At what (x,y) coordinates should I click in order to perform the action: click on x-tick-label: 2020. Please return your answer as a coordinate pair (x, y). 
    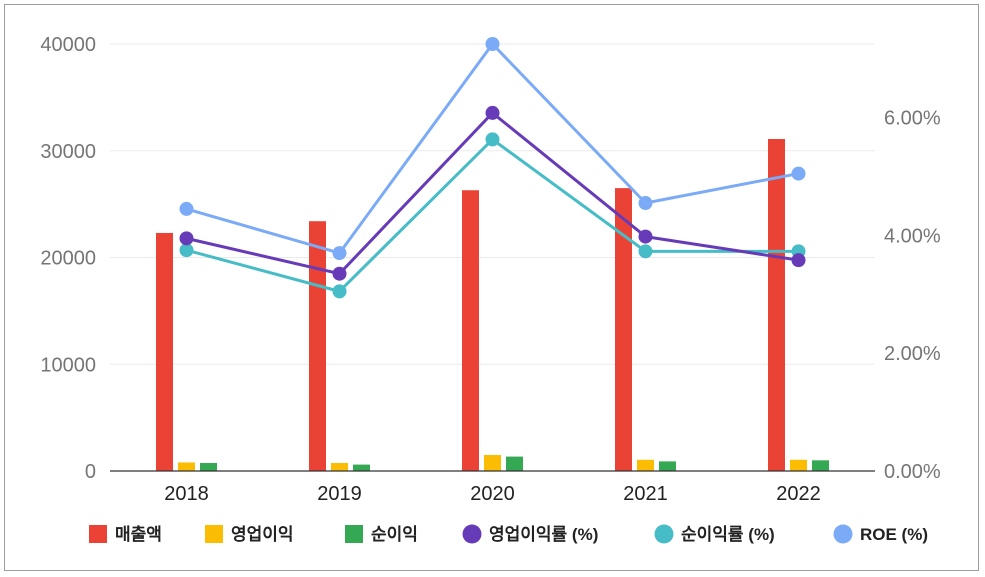
    Looking at the image, I should click on (492, 494).